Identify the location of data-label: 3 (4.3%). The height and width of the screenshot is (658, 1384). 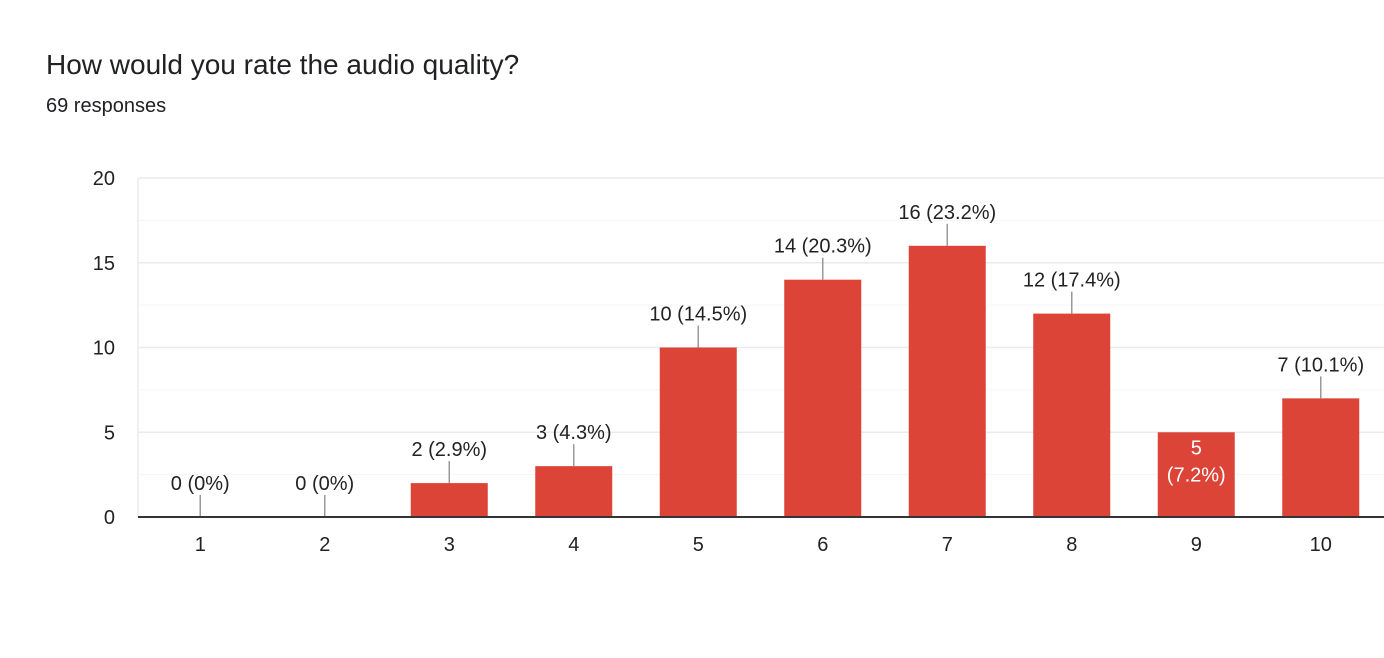
(574, 433).